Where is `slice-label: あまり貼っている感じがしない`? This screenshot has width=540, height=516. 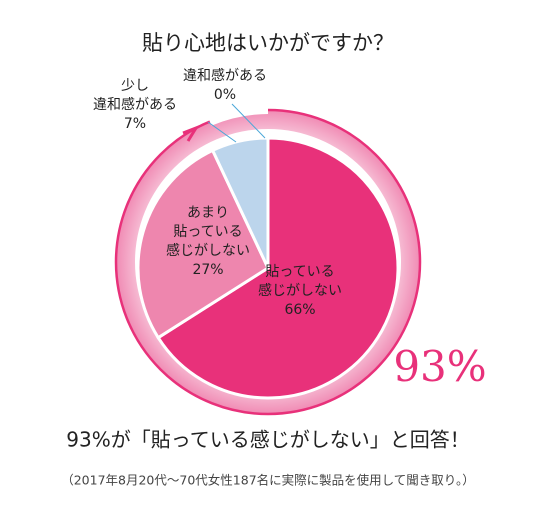 slice-label: あまり貼っている感じがしない is located at coordinates (208, 232).